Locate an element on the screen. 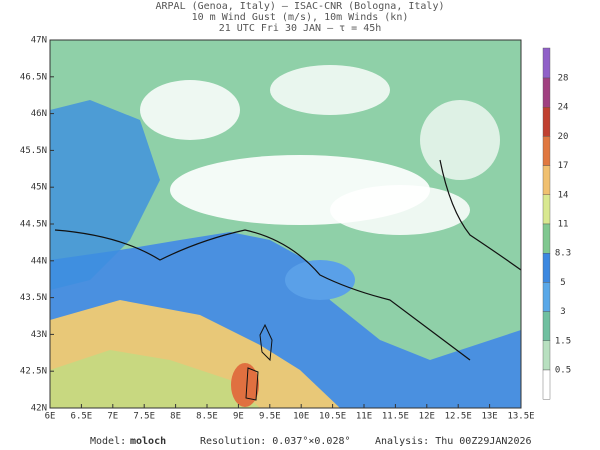 The image size is (600, 450). latitude-label: 44N is located at coordinates (39, 261).